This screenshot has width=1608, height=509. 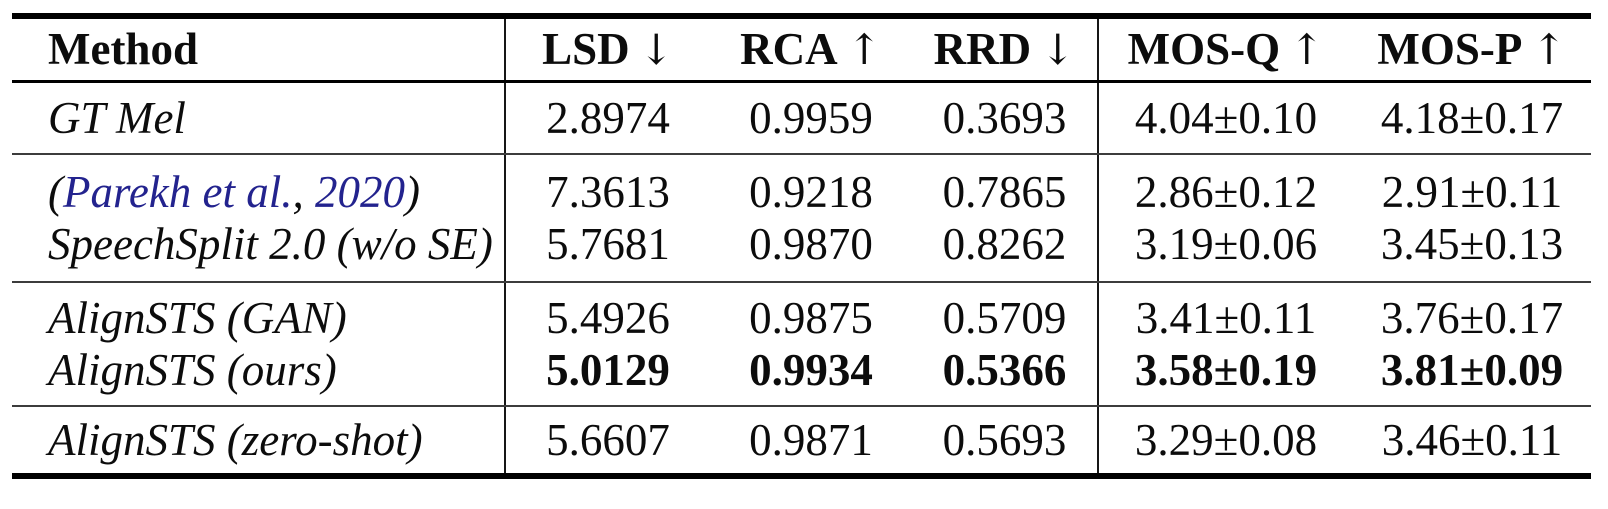 What do you see at coordinates (1472, 250) in the screenshot?
I see `cell-speechsplit-mos-p: 3.45±0.13` at bounding box center [1472, 250].